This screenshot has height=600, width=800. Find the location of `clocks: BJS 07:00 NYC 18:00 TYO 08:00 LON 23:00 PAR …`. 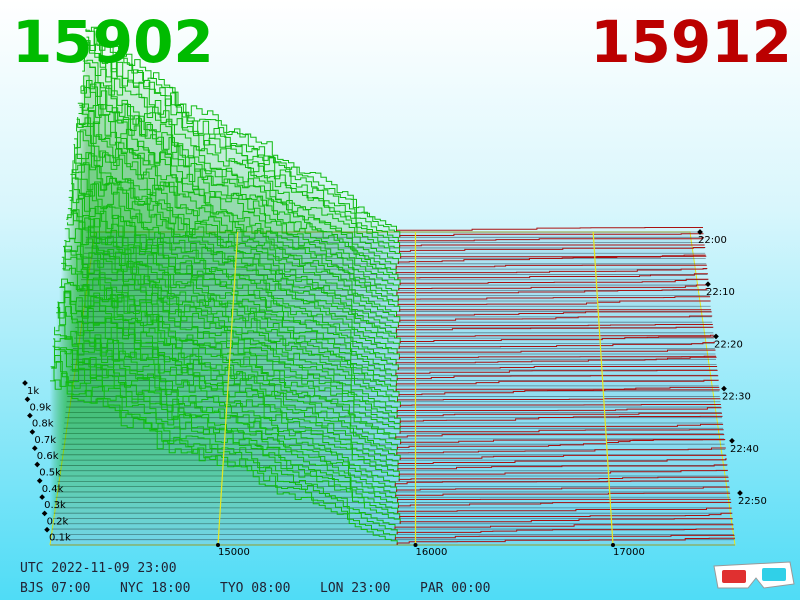

clocks: BJS 07:00 NYC 18:00 TYO 08:00 LON 23:00 PAR … is located at coordinates (255, 588).